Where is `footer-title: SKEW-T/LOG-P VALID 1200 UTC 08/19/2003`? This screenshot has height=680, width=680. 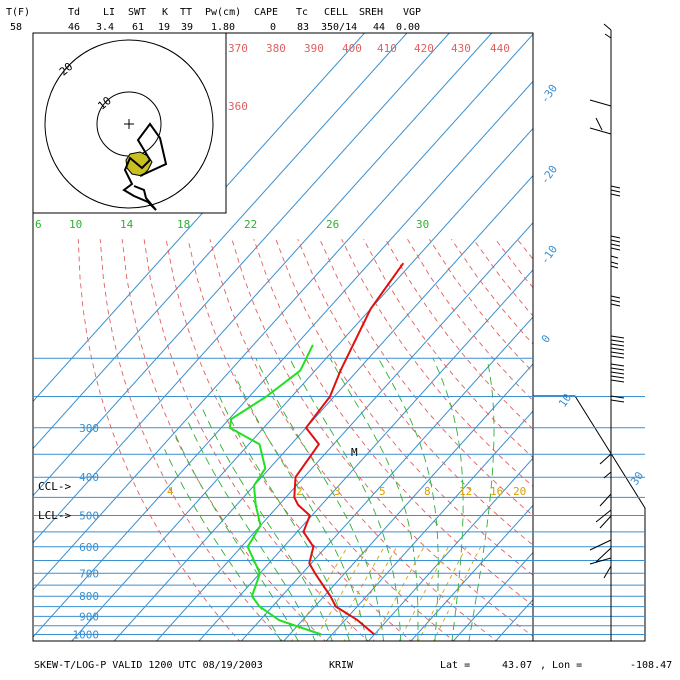
footer-title: SKEW-T/LOG-P VALID 1200 UTC 08/19/2003 is located at coordinates (148, 665).